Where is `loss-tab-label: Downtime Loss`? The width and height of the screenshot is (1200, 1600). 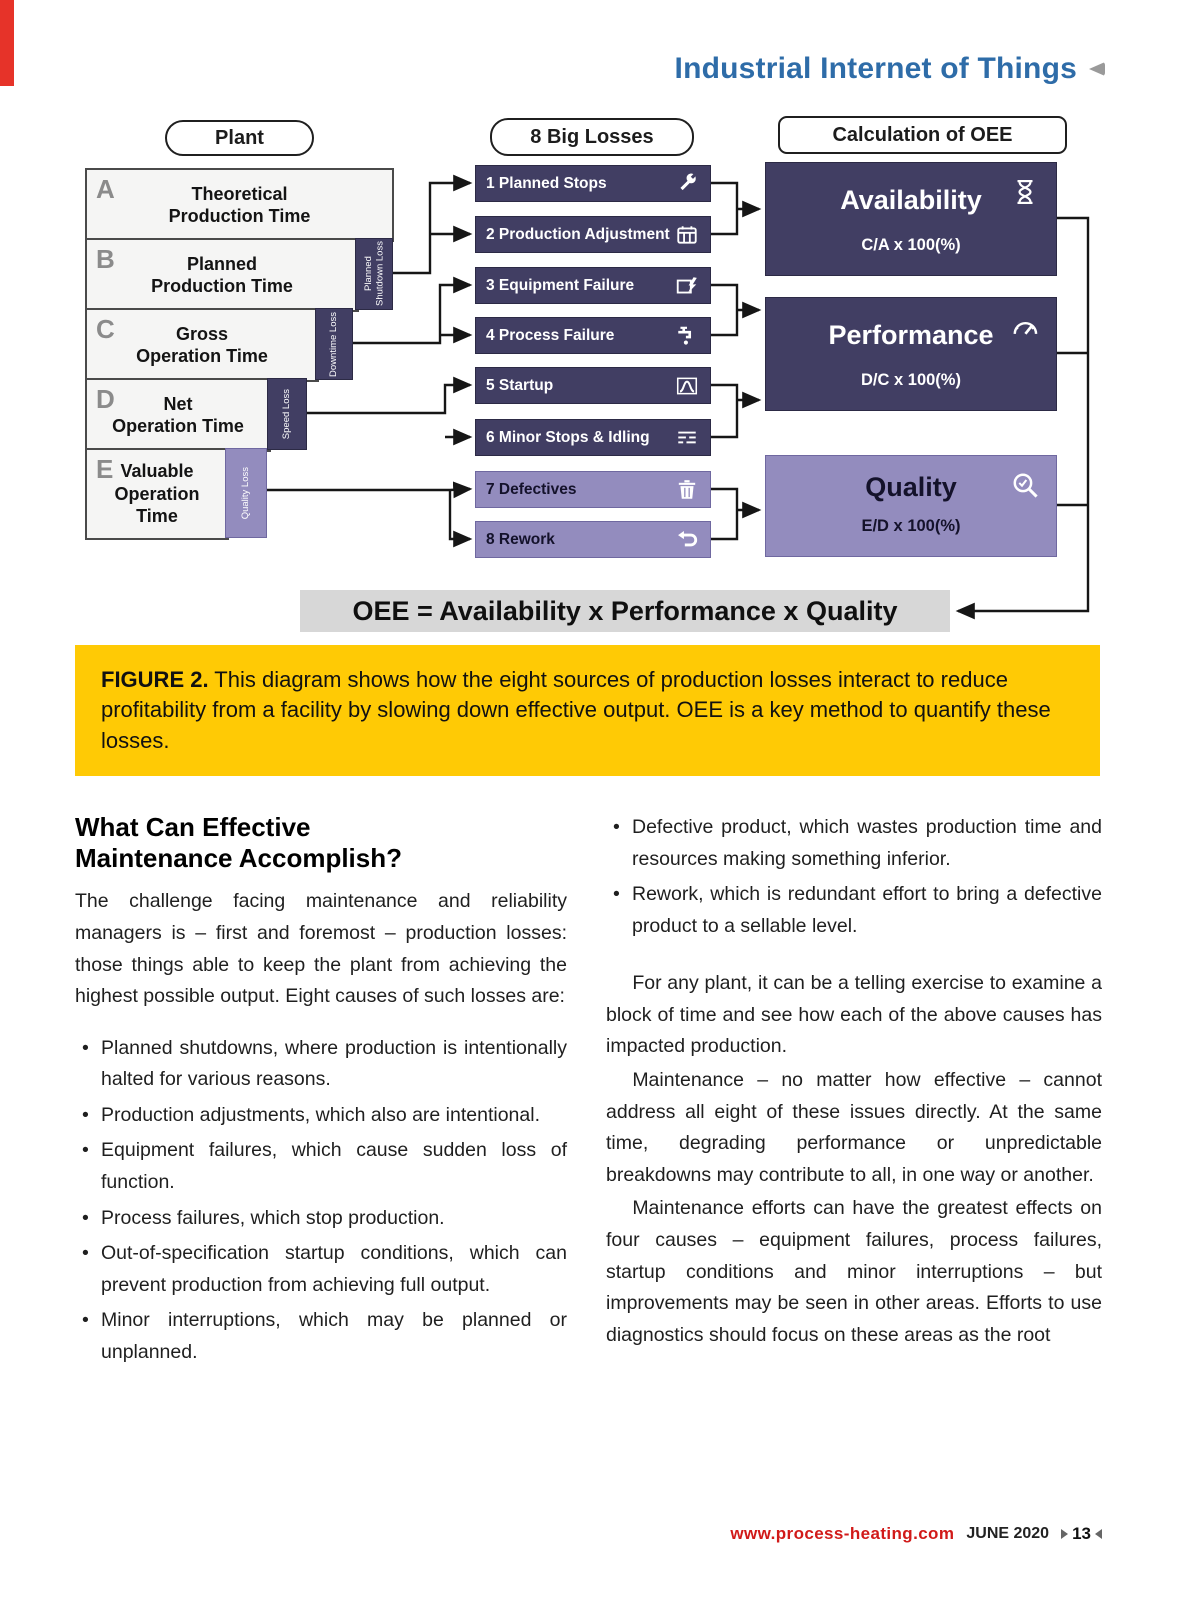
loss-tab-label: Downtime Loss is located at coordinates (334, 344).